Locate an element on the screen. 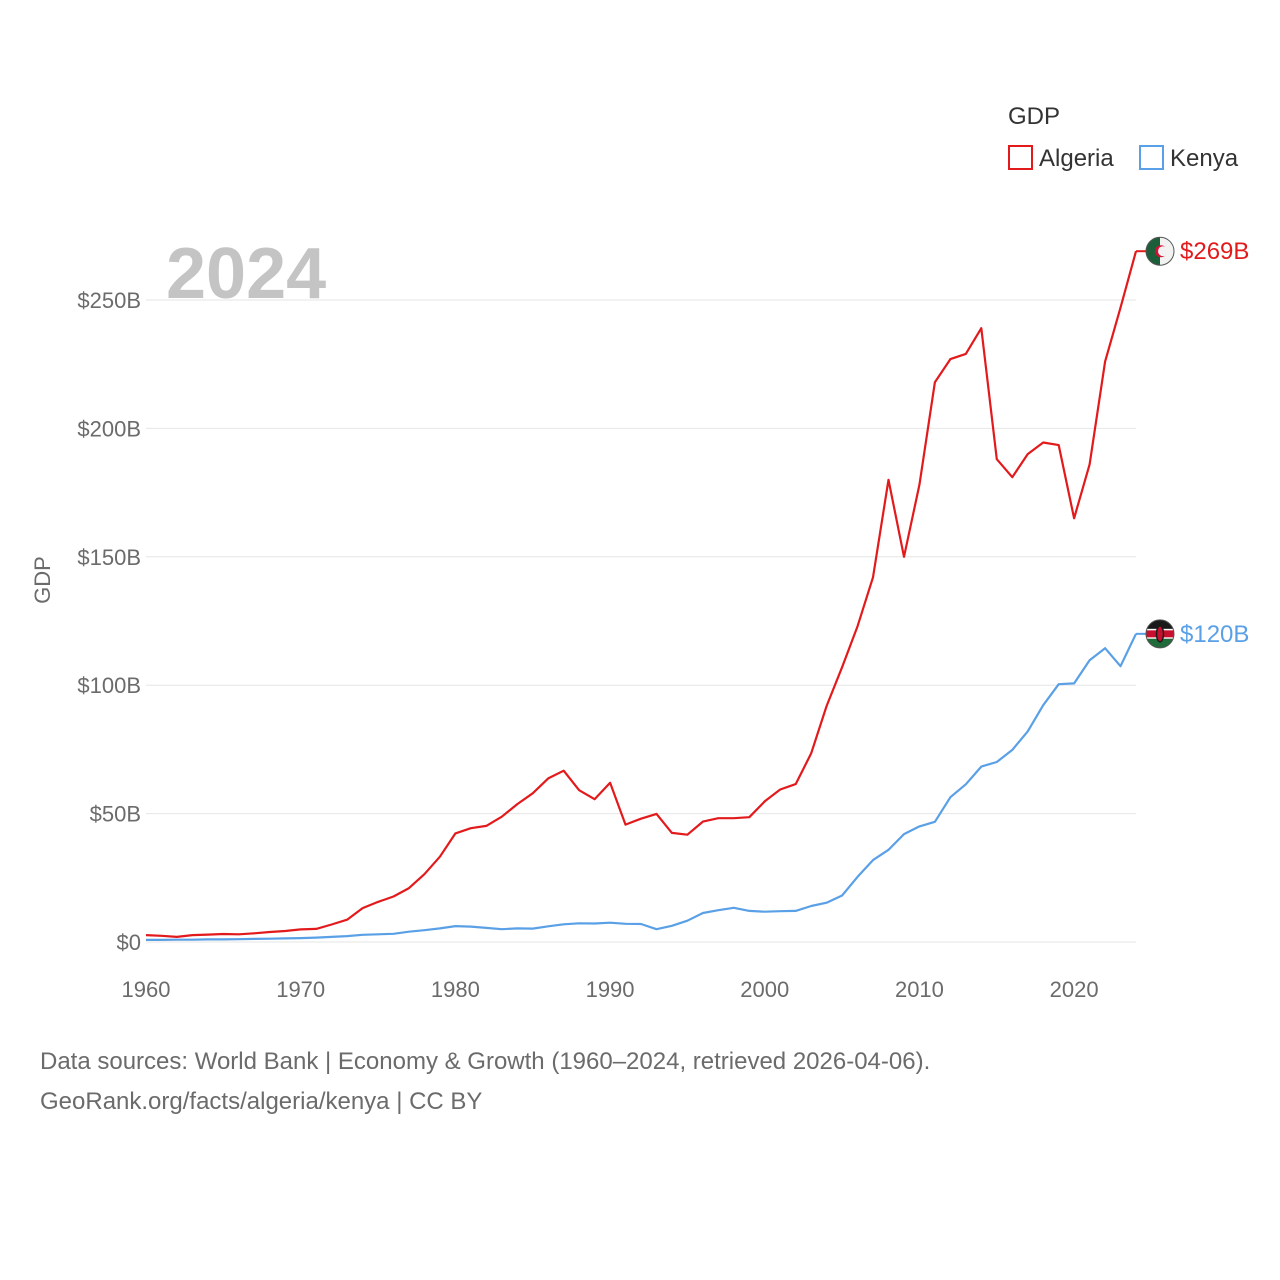 The width and height of the screenshot is (1280, 1280). x-tick-label: 1980 is located at coordinates (455, 989).